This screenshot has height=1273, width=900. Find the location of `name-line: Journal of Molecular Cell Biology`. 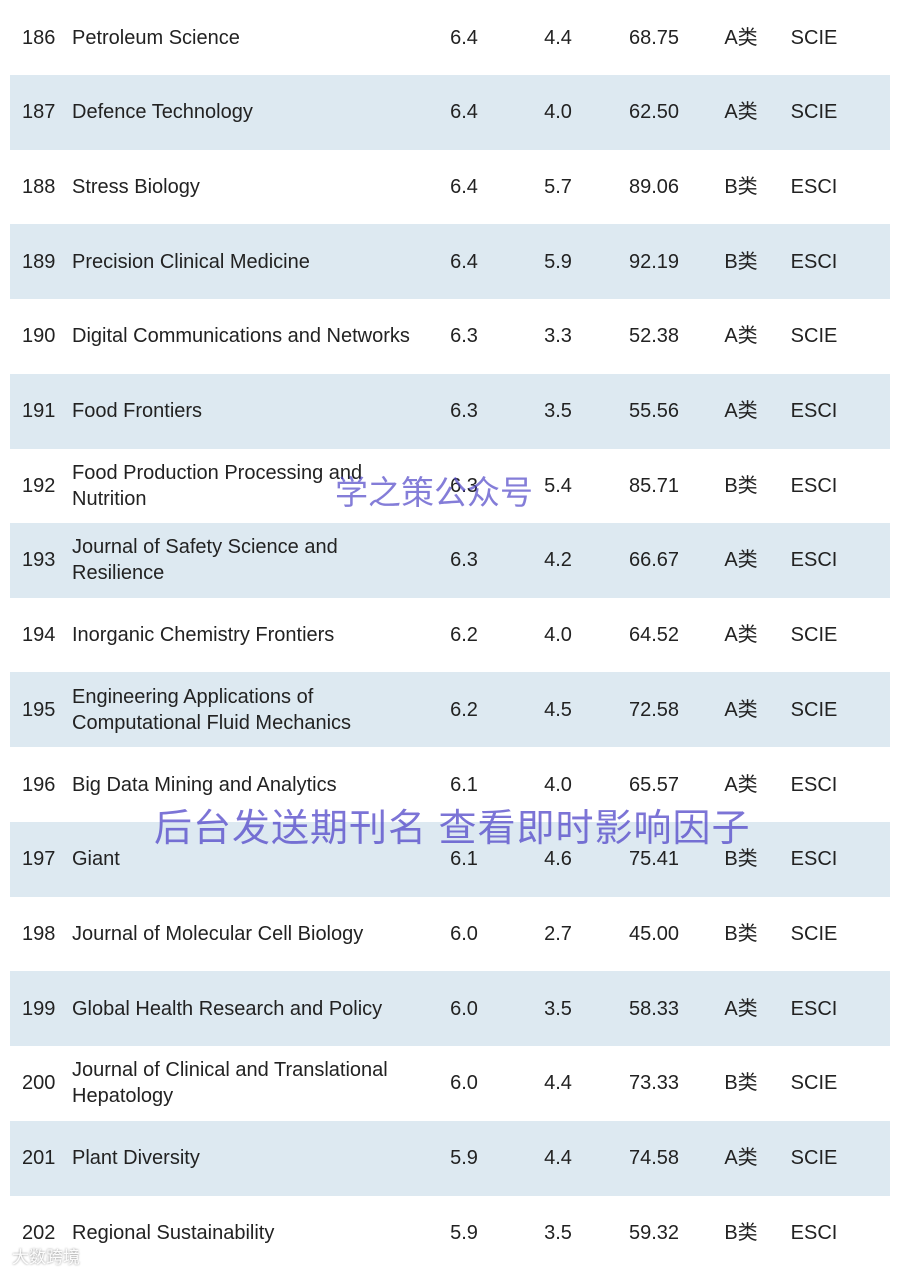

name-line: Journal of Molecular Cell Biology is located at coordinates (218, 933).